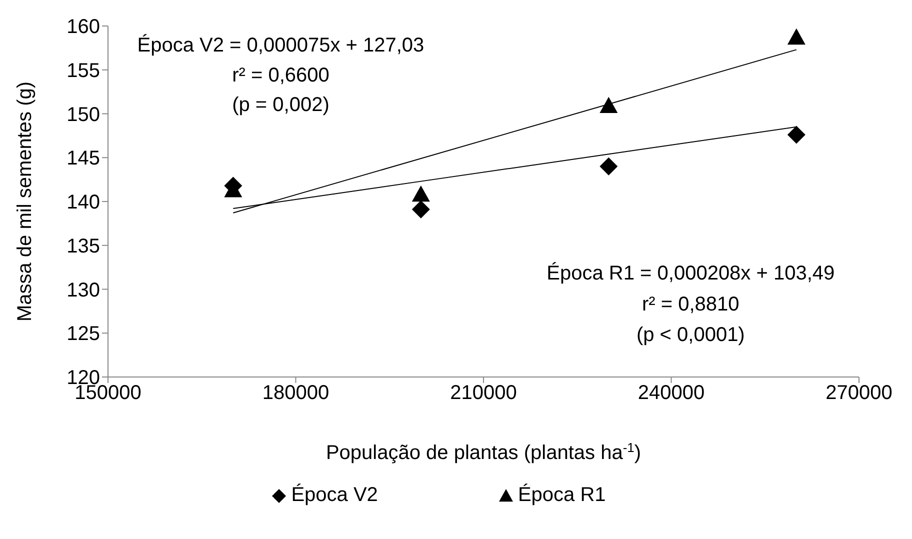  What do you see at coordinates (83, 115) in the screenshot?
I see `y-tick-label: 150` at bounding box center [83, 115].